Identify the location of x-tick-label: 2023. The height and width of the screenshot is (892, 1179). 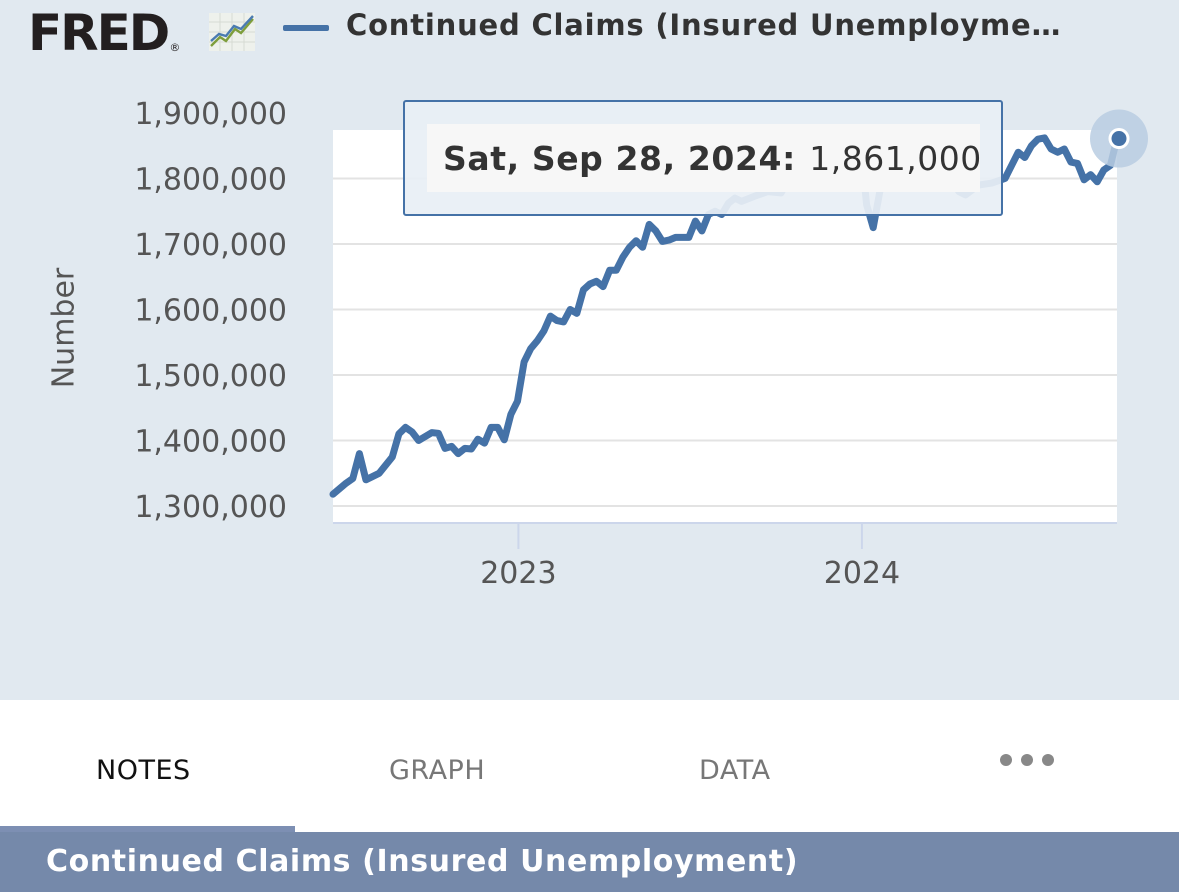
(518, 573).